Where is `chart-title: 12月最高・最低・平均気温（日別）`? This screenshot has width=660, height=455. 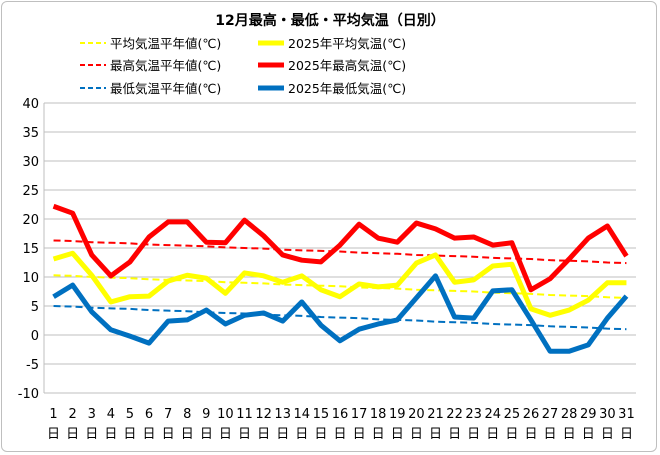 chart-title: 12月最高・最低・平均気温（日別） is located at coordinates (329, 20).